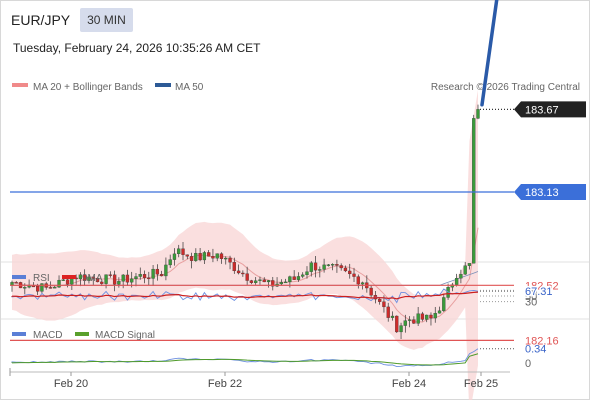 The width and height of the screenshot is (590, 400). I want to click on ma50-legend-label: MA 50, so click(189, 87).